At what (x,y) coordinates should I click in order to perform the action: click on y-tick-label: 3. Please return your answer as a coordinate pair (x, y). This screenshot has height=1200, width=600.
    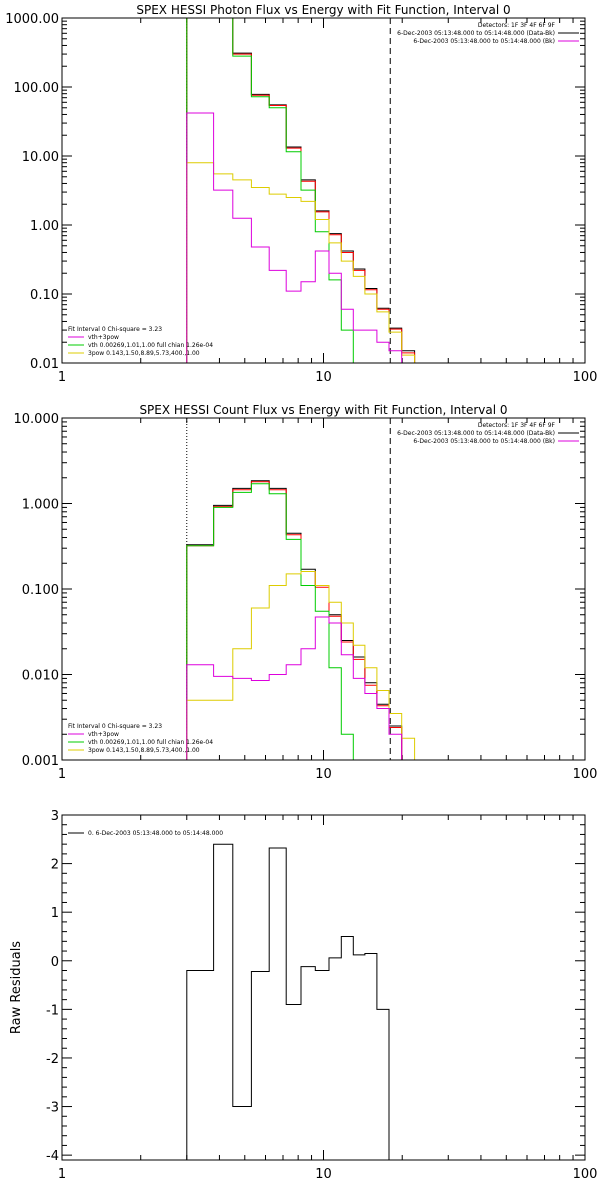
    Looking at the image, I should click on (55, 816).